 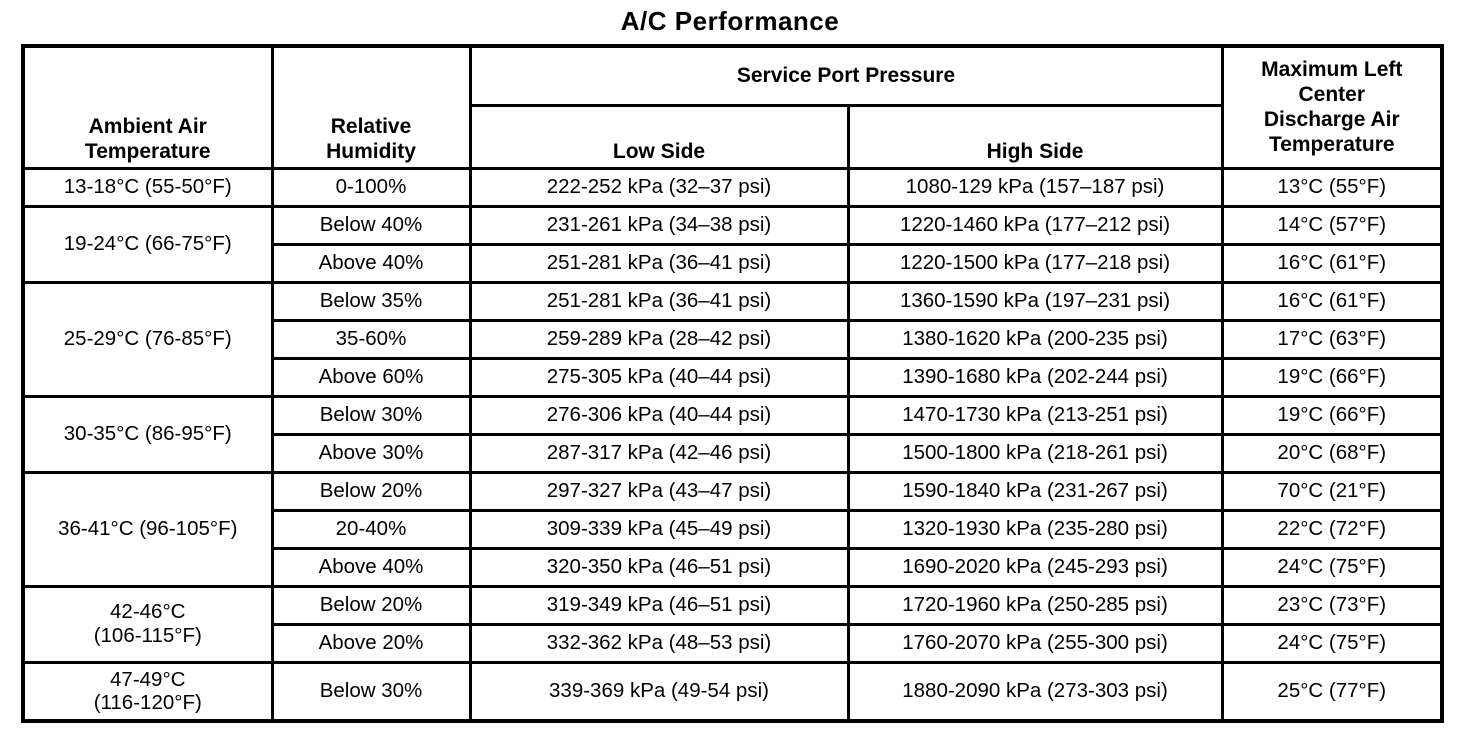 I want to click on low-side-cell: 222-252 kPa (32–37 psi), so click(x=659, y=187).